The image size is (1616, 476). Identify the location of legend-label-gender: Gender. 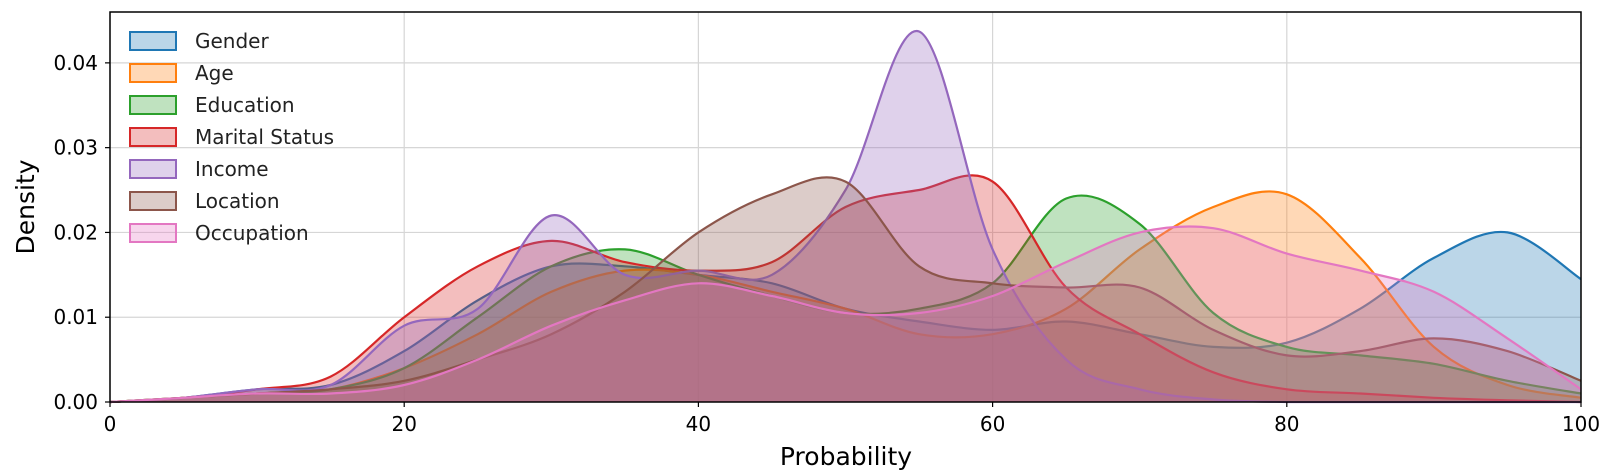
(232, 41).